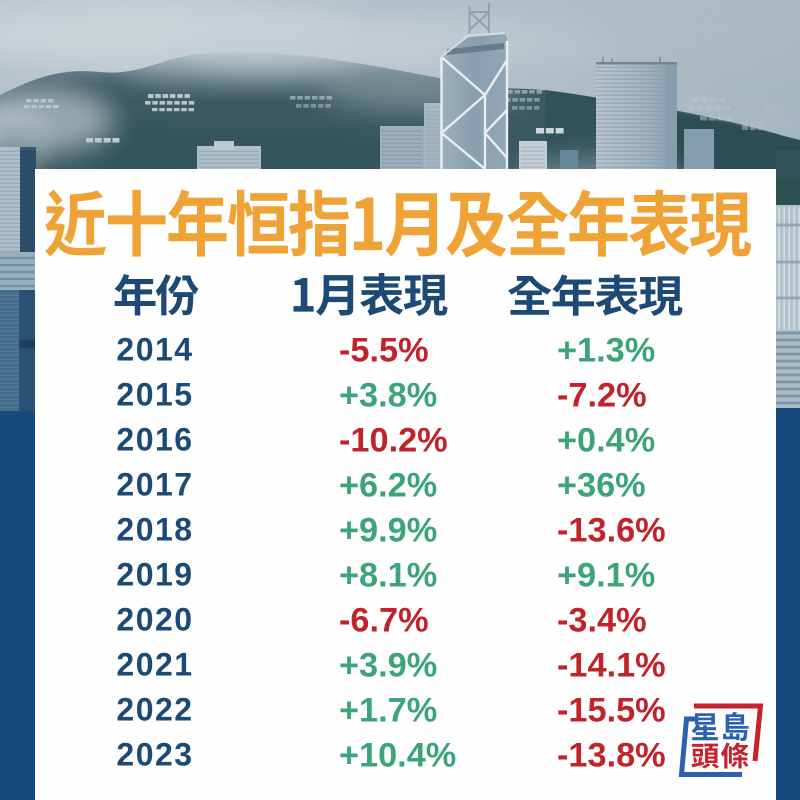 This screenshot has height=800, width=800. I want to click on svg-text: +6.2%, so click(388, 486).